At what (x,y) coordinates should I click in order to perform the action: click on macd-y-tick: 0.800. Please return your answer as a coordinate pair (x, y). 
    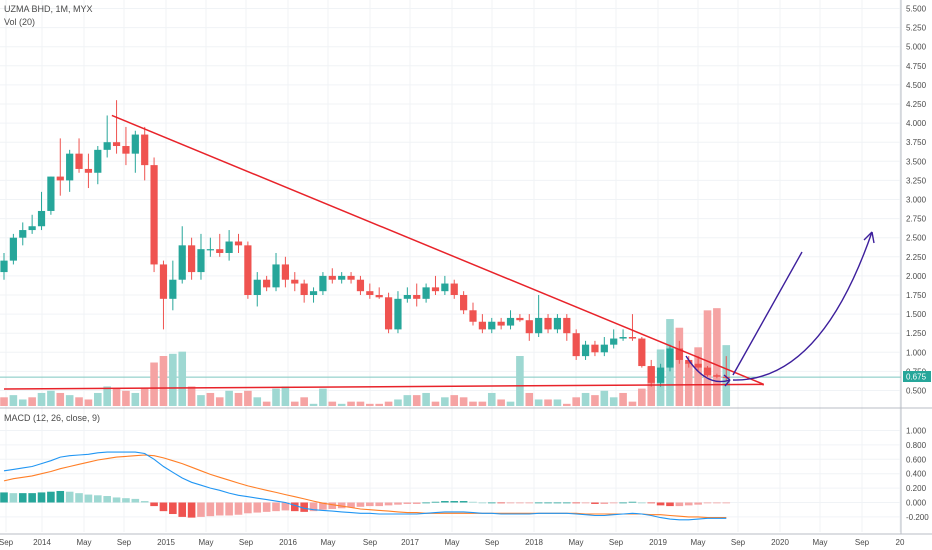
    Looking at the image, I should click on (916, 445).